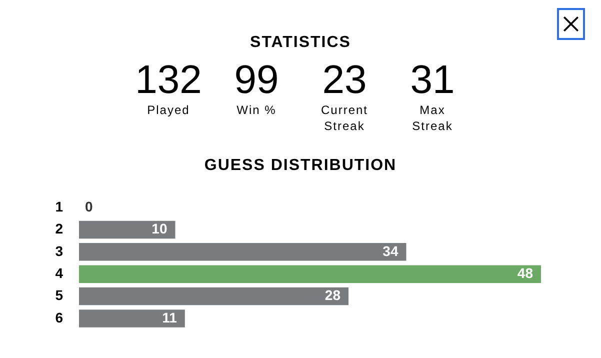 The image size is (601, 358). I want to click on data-label: 28, so click(332, 295).